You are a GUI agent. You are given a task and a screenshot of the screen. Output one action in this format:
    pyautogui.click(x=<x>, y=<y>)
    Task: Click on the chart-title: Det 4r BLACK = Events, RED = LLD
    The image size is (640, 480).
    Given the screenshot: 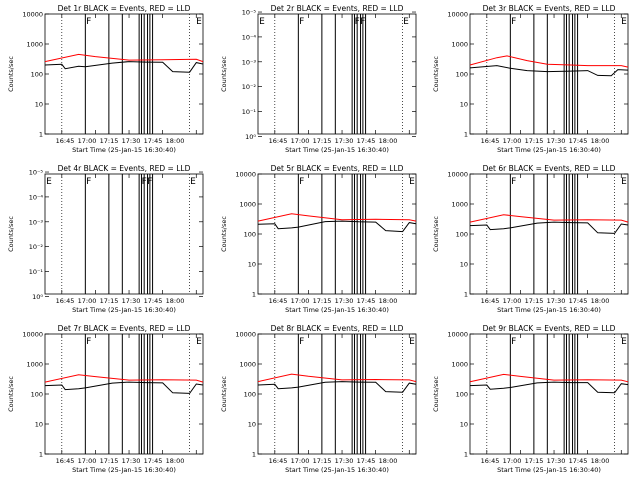 What is the action you would take?
    pyautogui.click(x=124, y=168)
    